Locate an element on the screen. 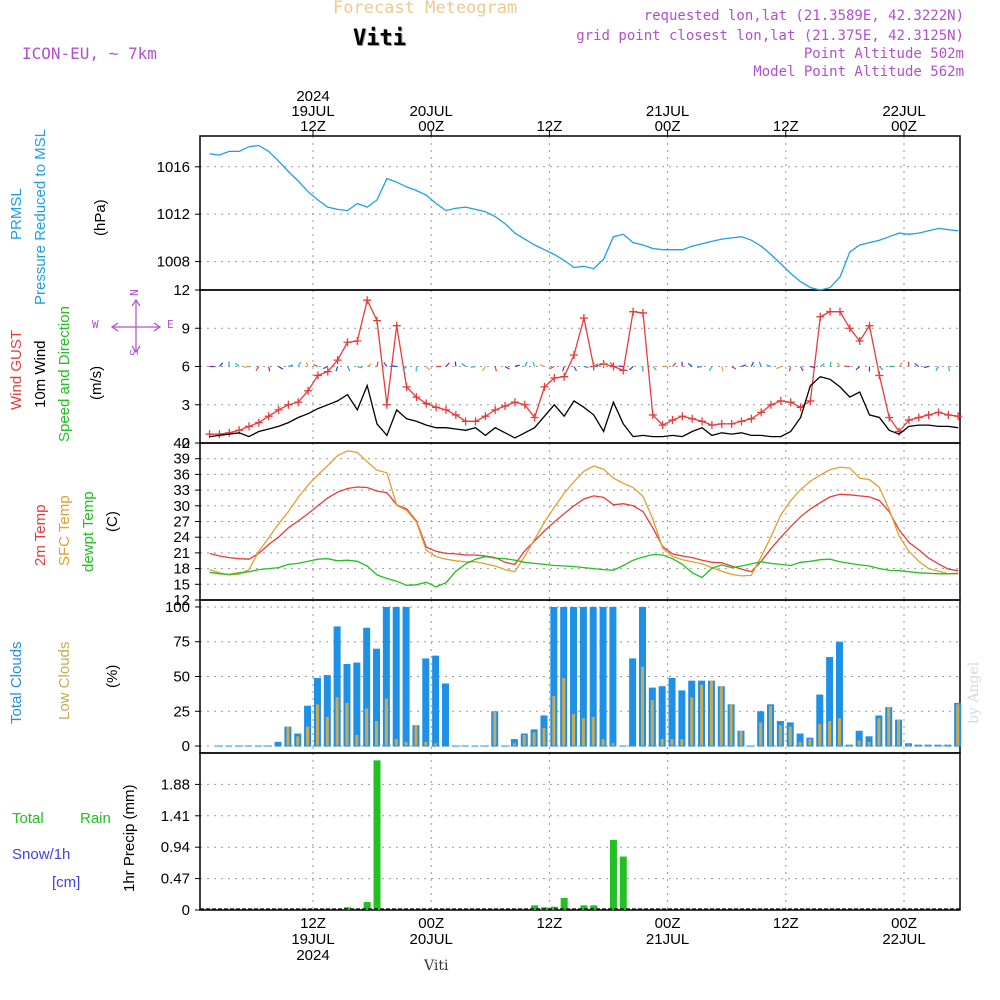 The width and height of the screenshot is (1000, 1000). y-tick-label: 27 is located at coordinates (181, 522).